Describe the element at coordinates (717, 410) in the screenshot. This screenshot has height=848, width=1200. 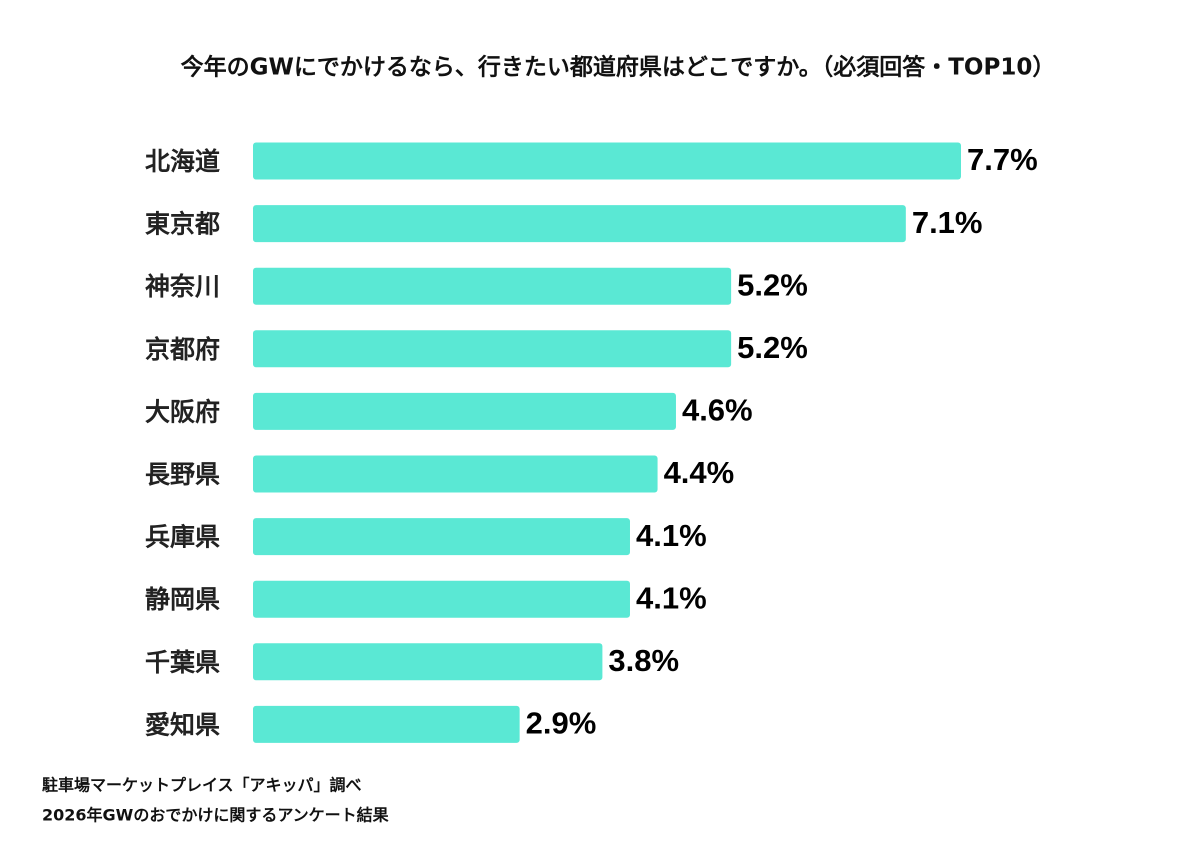
I see `value-label: 4.6%` at that location.